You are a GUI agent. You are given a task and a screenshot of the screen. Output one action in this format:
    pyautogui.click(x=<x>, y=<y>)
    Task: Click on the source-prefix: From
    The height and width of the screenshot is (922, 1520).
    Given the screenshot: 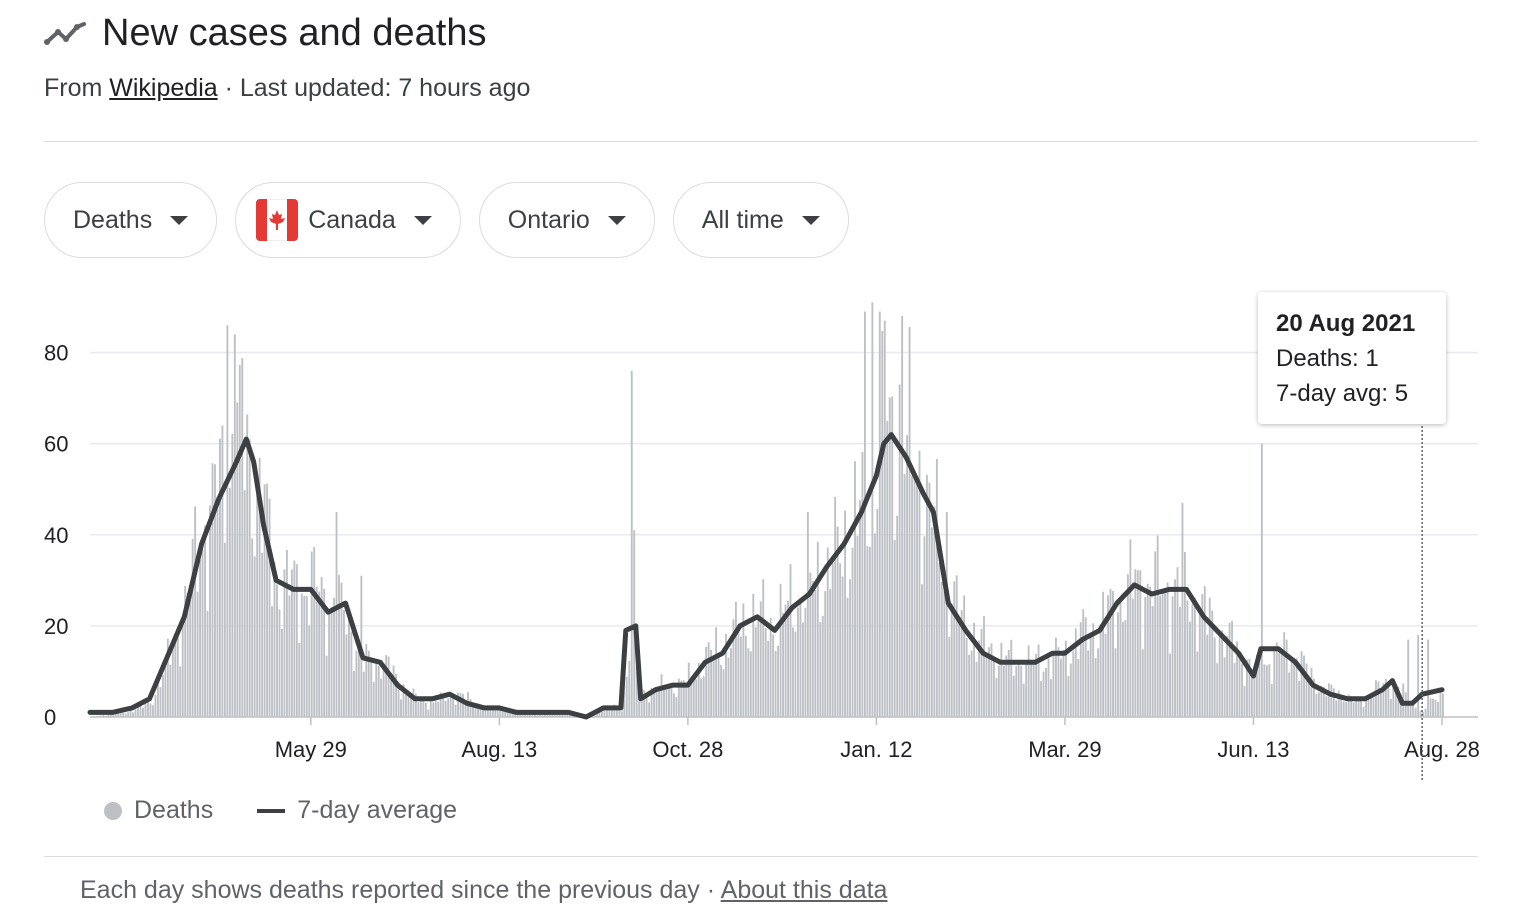 What is the action you would take?
    pyautogui.click(x=77, y=88)
    